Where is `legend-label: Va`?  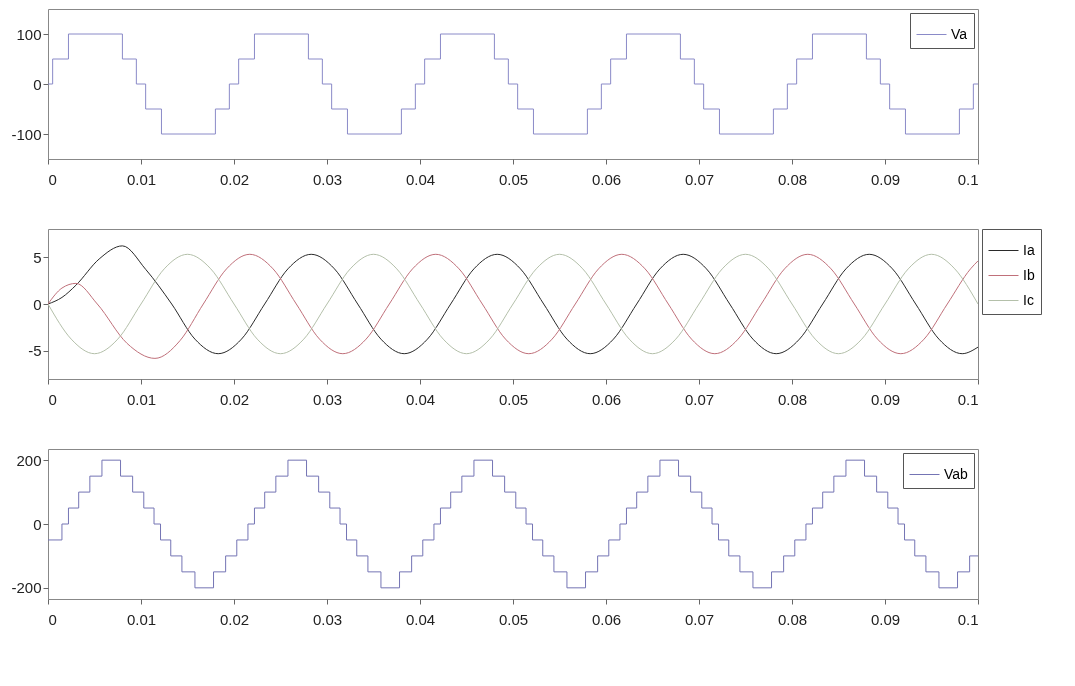 legend-label: Va is located at coordinates (959, 33).